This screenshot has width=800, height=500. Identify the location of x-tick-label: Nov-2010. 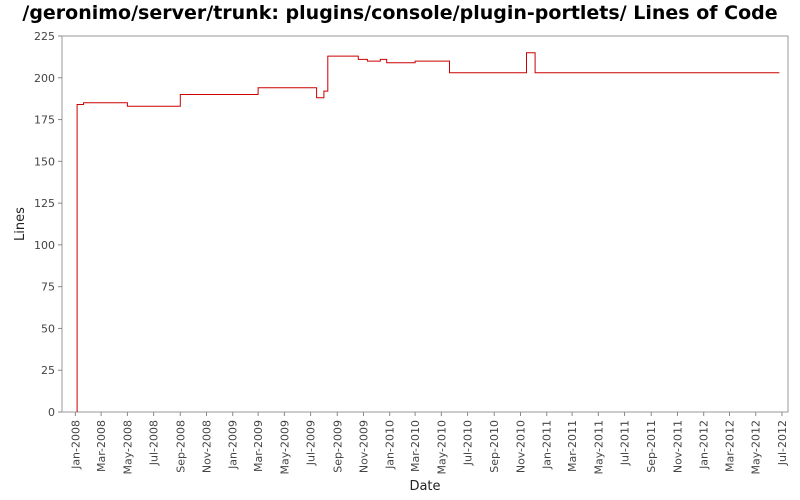
(520, 446).